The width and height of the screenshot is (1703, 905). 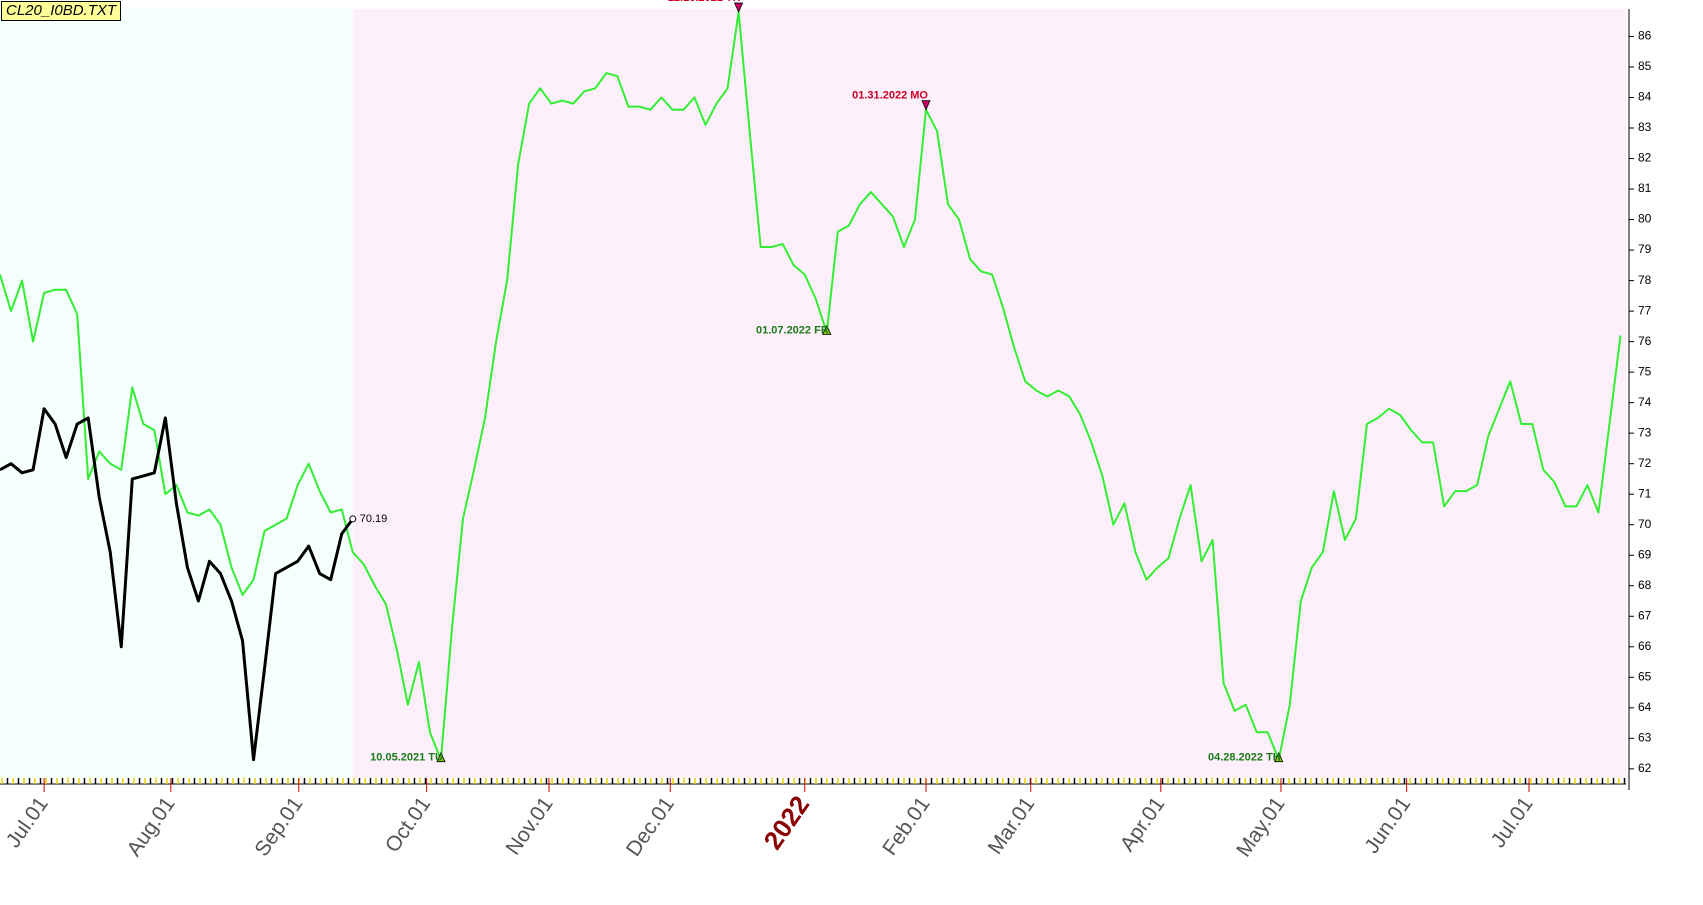 What do you see at coordinates (1387, 825) in the screenshot?
I see `x-tick-label: Jun.01` at bounding box center [1387, 825].